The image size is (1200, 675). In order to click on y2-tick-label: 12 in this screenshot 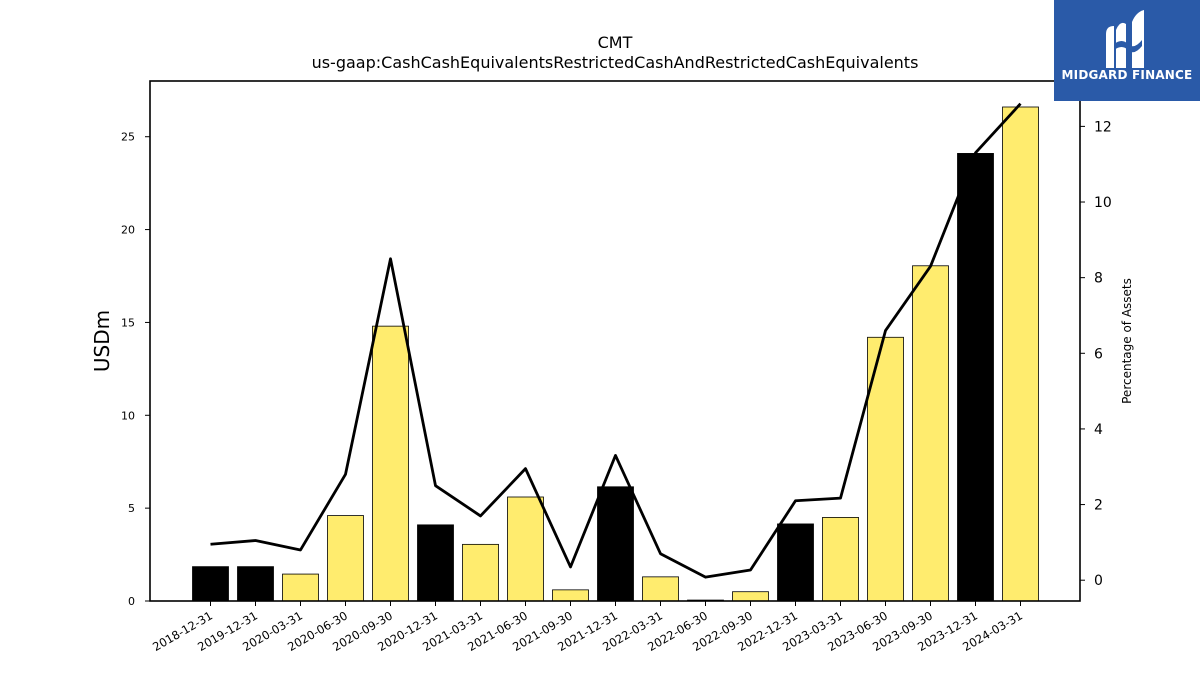, I will do `click(1103, 127)`.